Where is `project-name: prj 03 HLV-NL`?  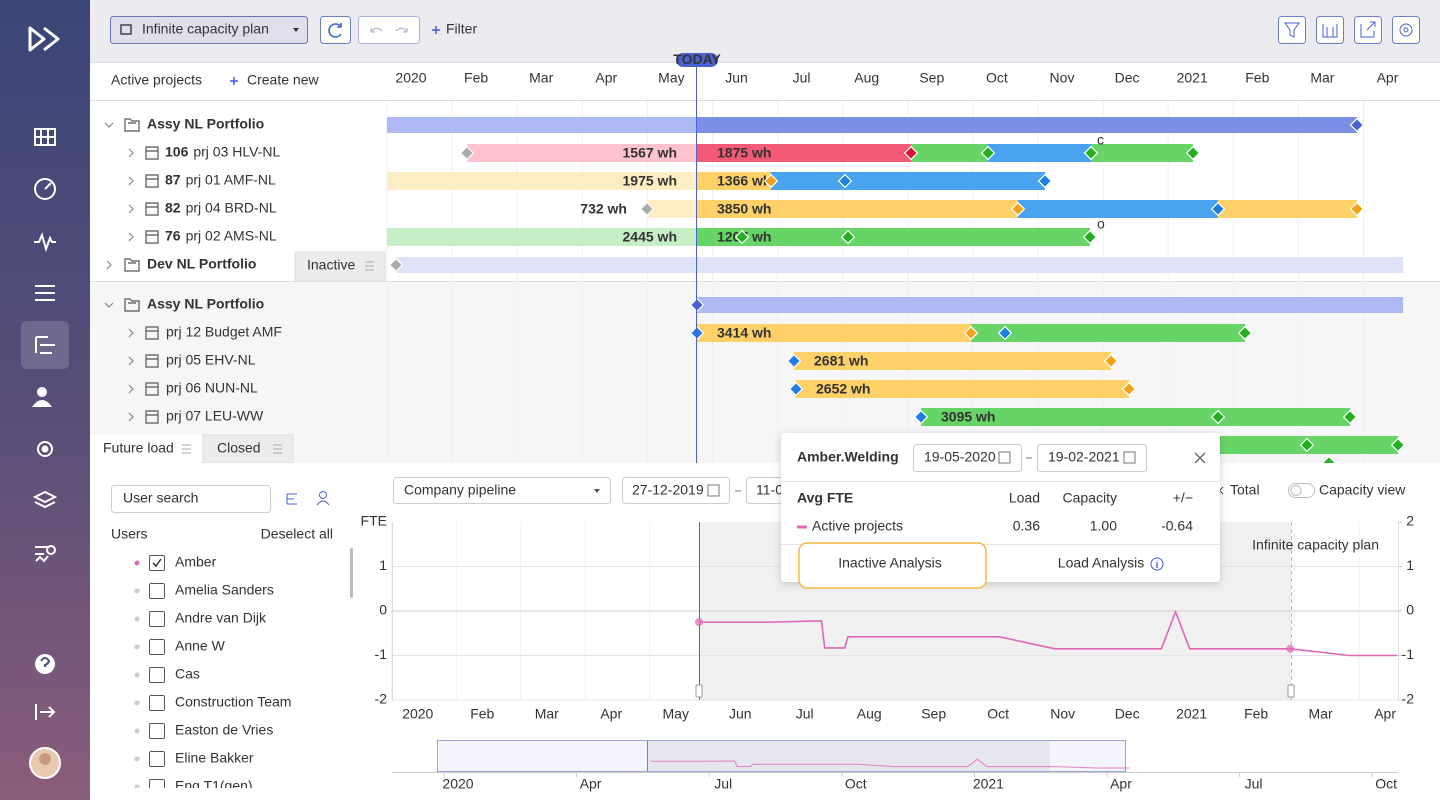
project-name: prj 03 HLV-NL is located at coordinates (236, 152).